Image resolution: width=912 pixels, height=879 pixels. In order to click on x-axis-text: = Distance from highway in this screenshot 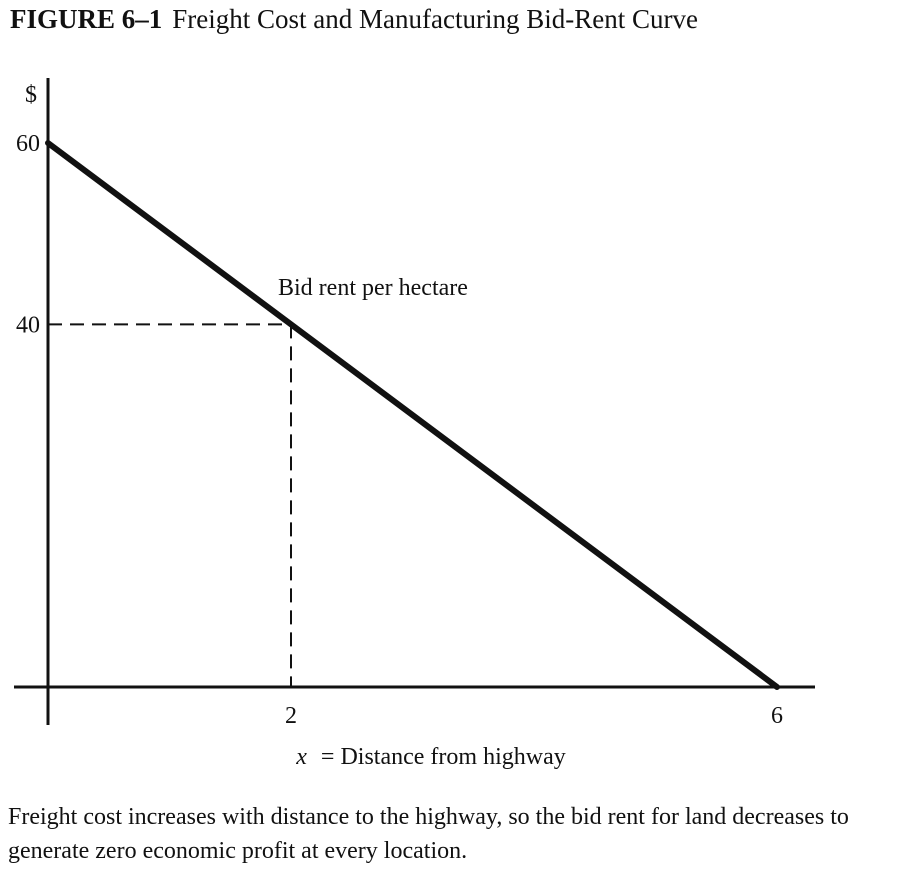, I will do `click(443, 757)`.